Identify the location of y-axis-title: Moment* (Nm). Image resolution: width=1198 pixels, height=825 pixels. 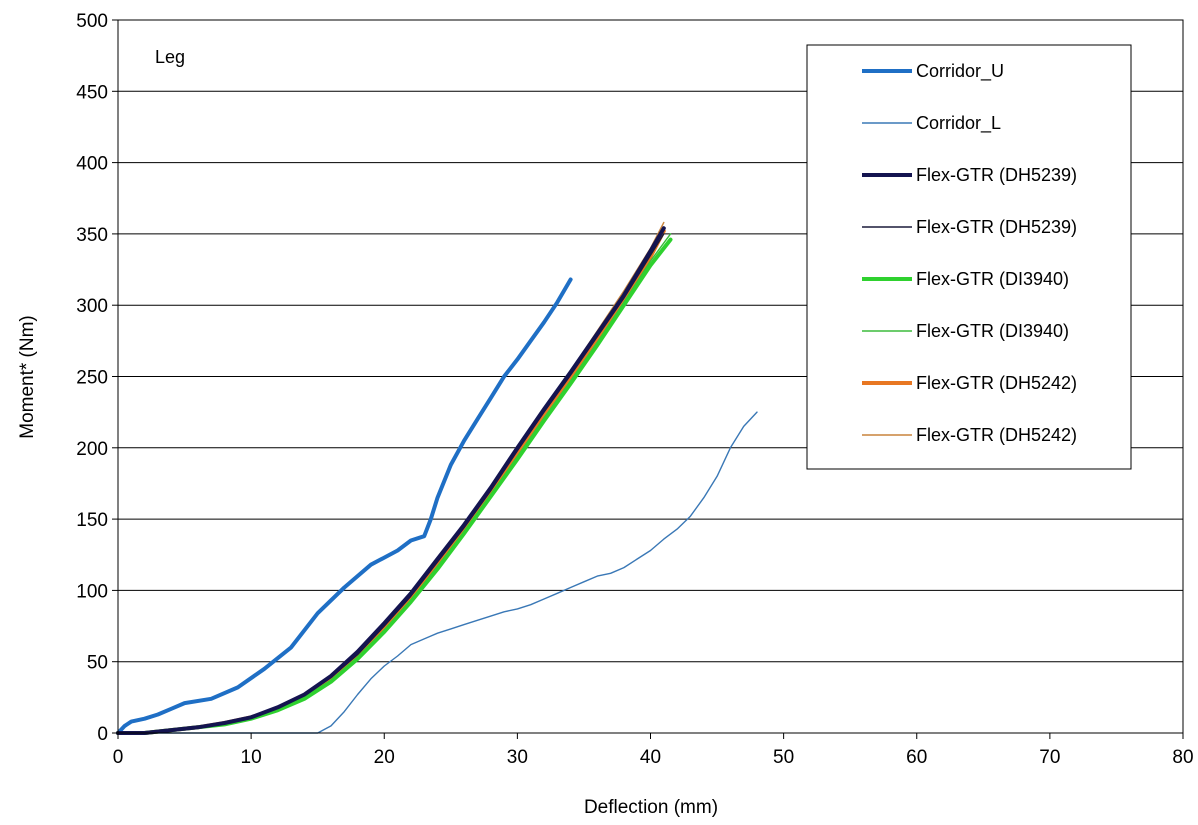
(27, 377).